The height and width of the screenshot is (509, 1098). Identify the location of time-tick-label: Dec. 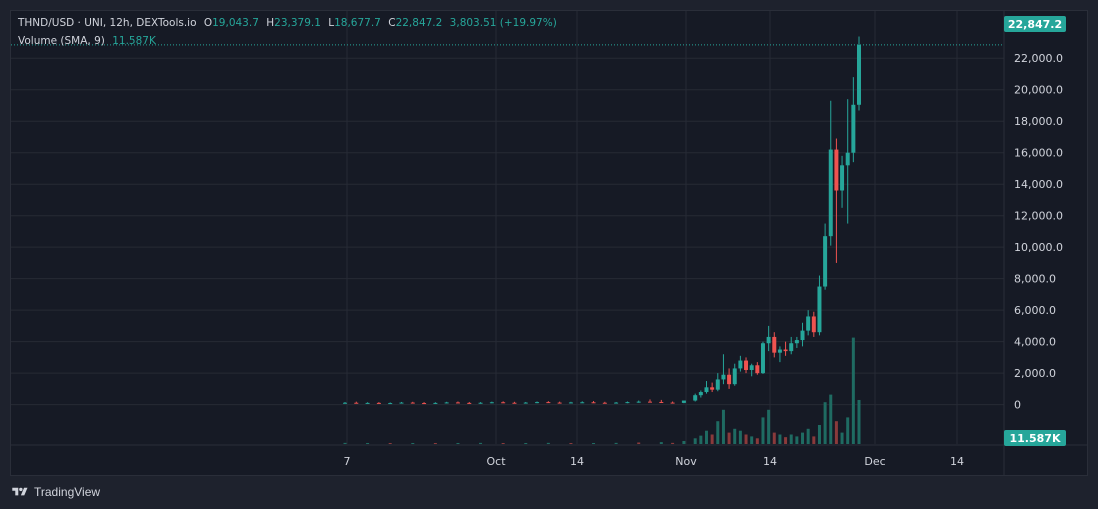
(874, 461).